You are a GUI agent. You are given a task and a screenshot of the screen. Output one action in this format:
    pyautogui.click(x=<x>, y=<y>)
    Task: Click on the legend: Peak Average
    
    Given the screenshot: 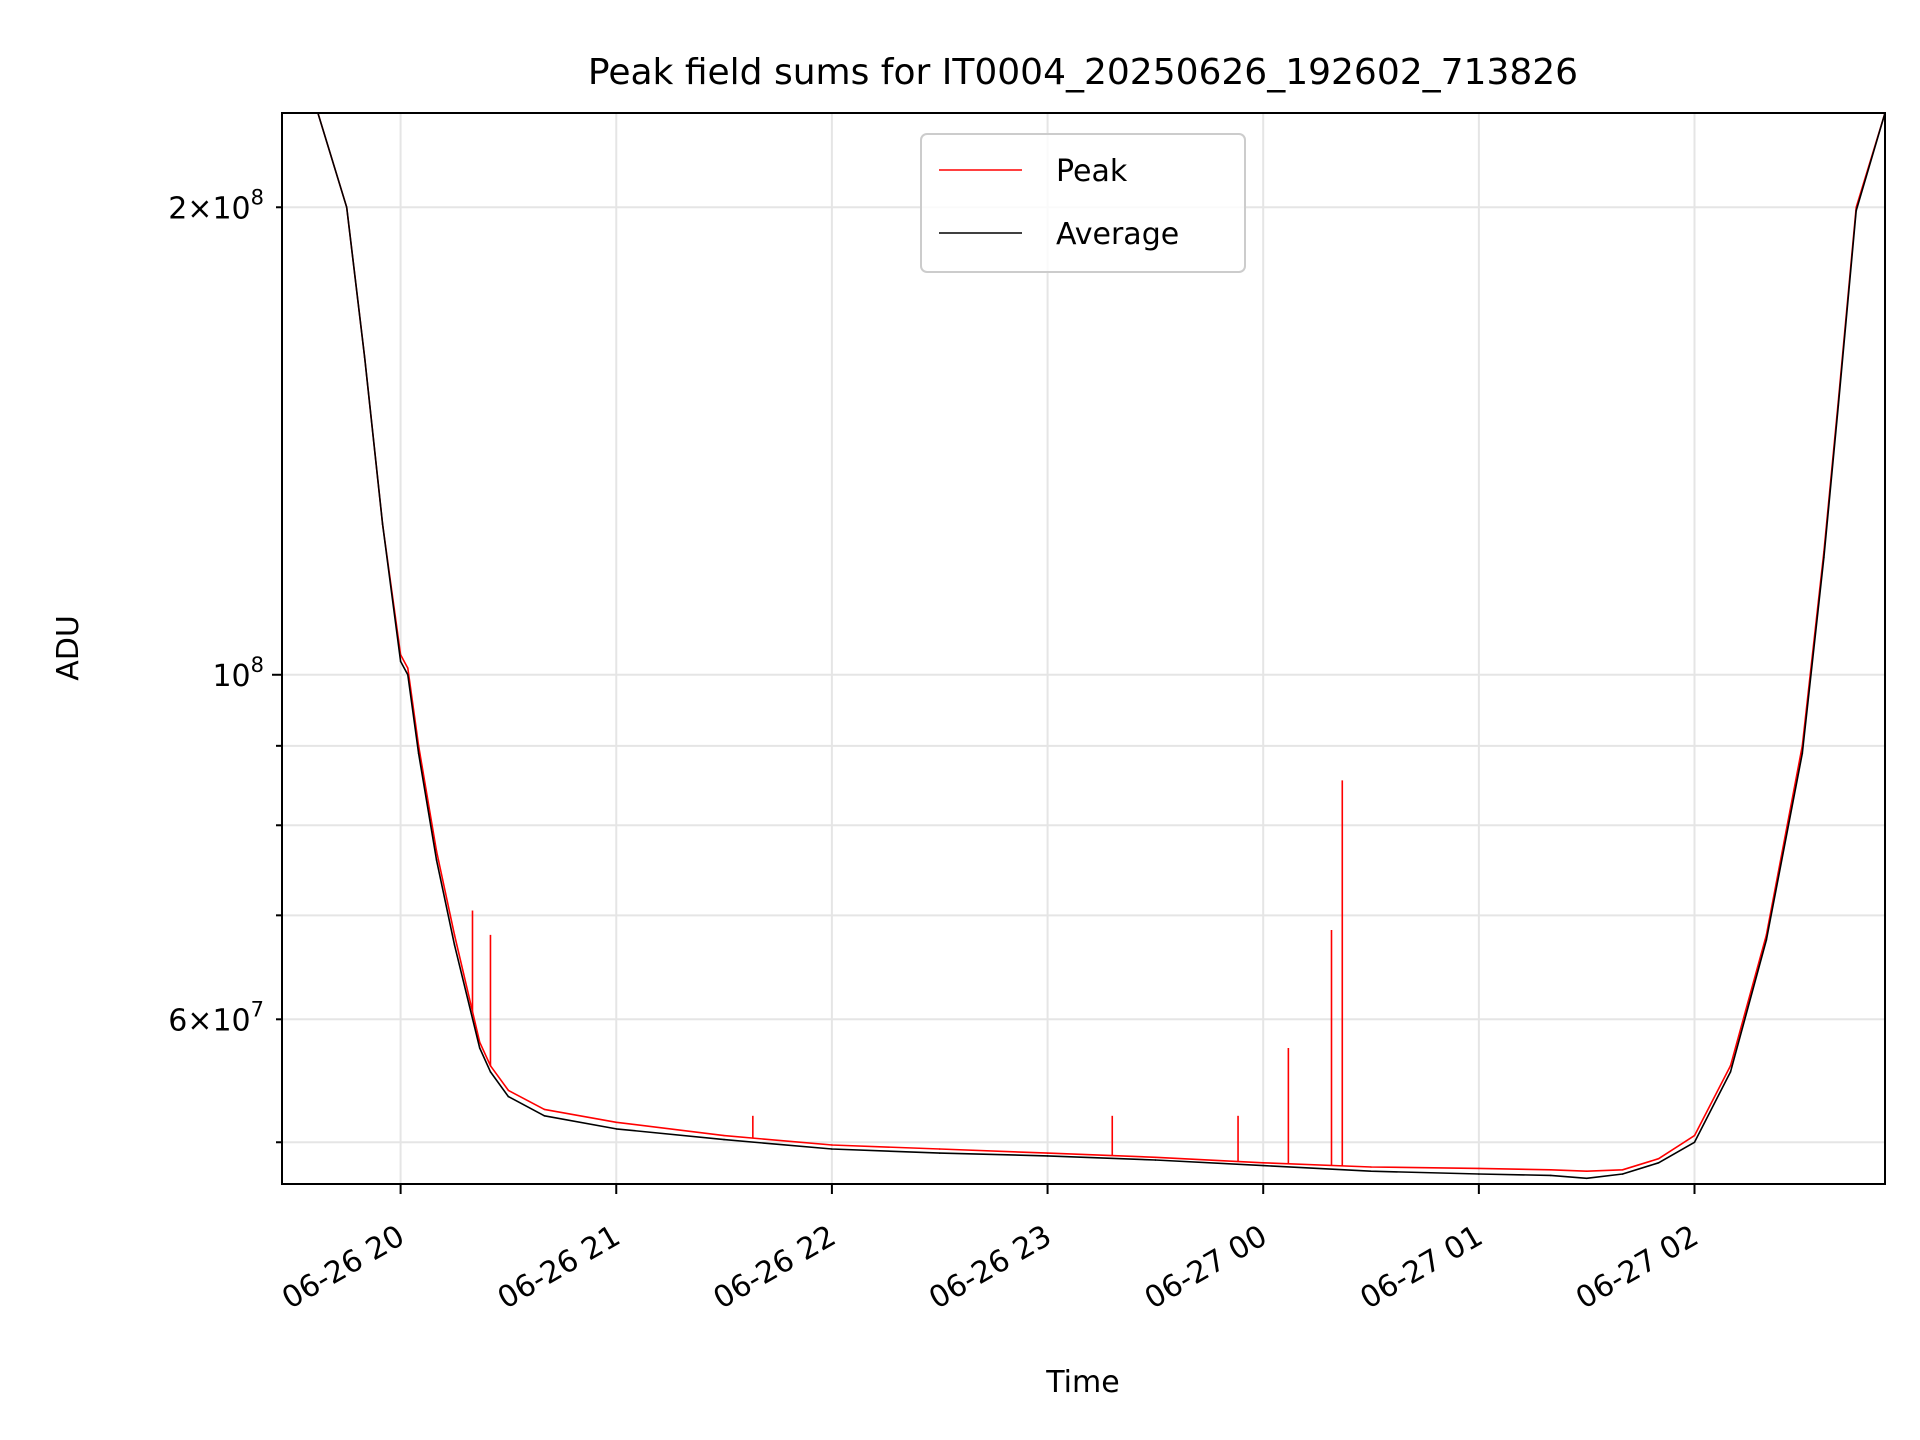 What is the action you would take?
    pyautogui.click(x=1083, y=203)
    